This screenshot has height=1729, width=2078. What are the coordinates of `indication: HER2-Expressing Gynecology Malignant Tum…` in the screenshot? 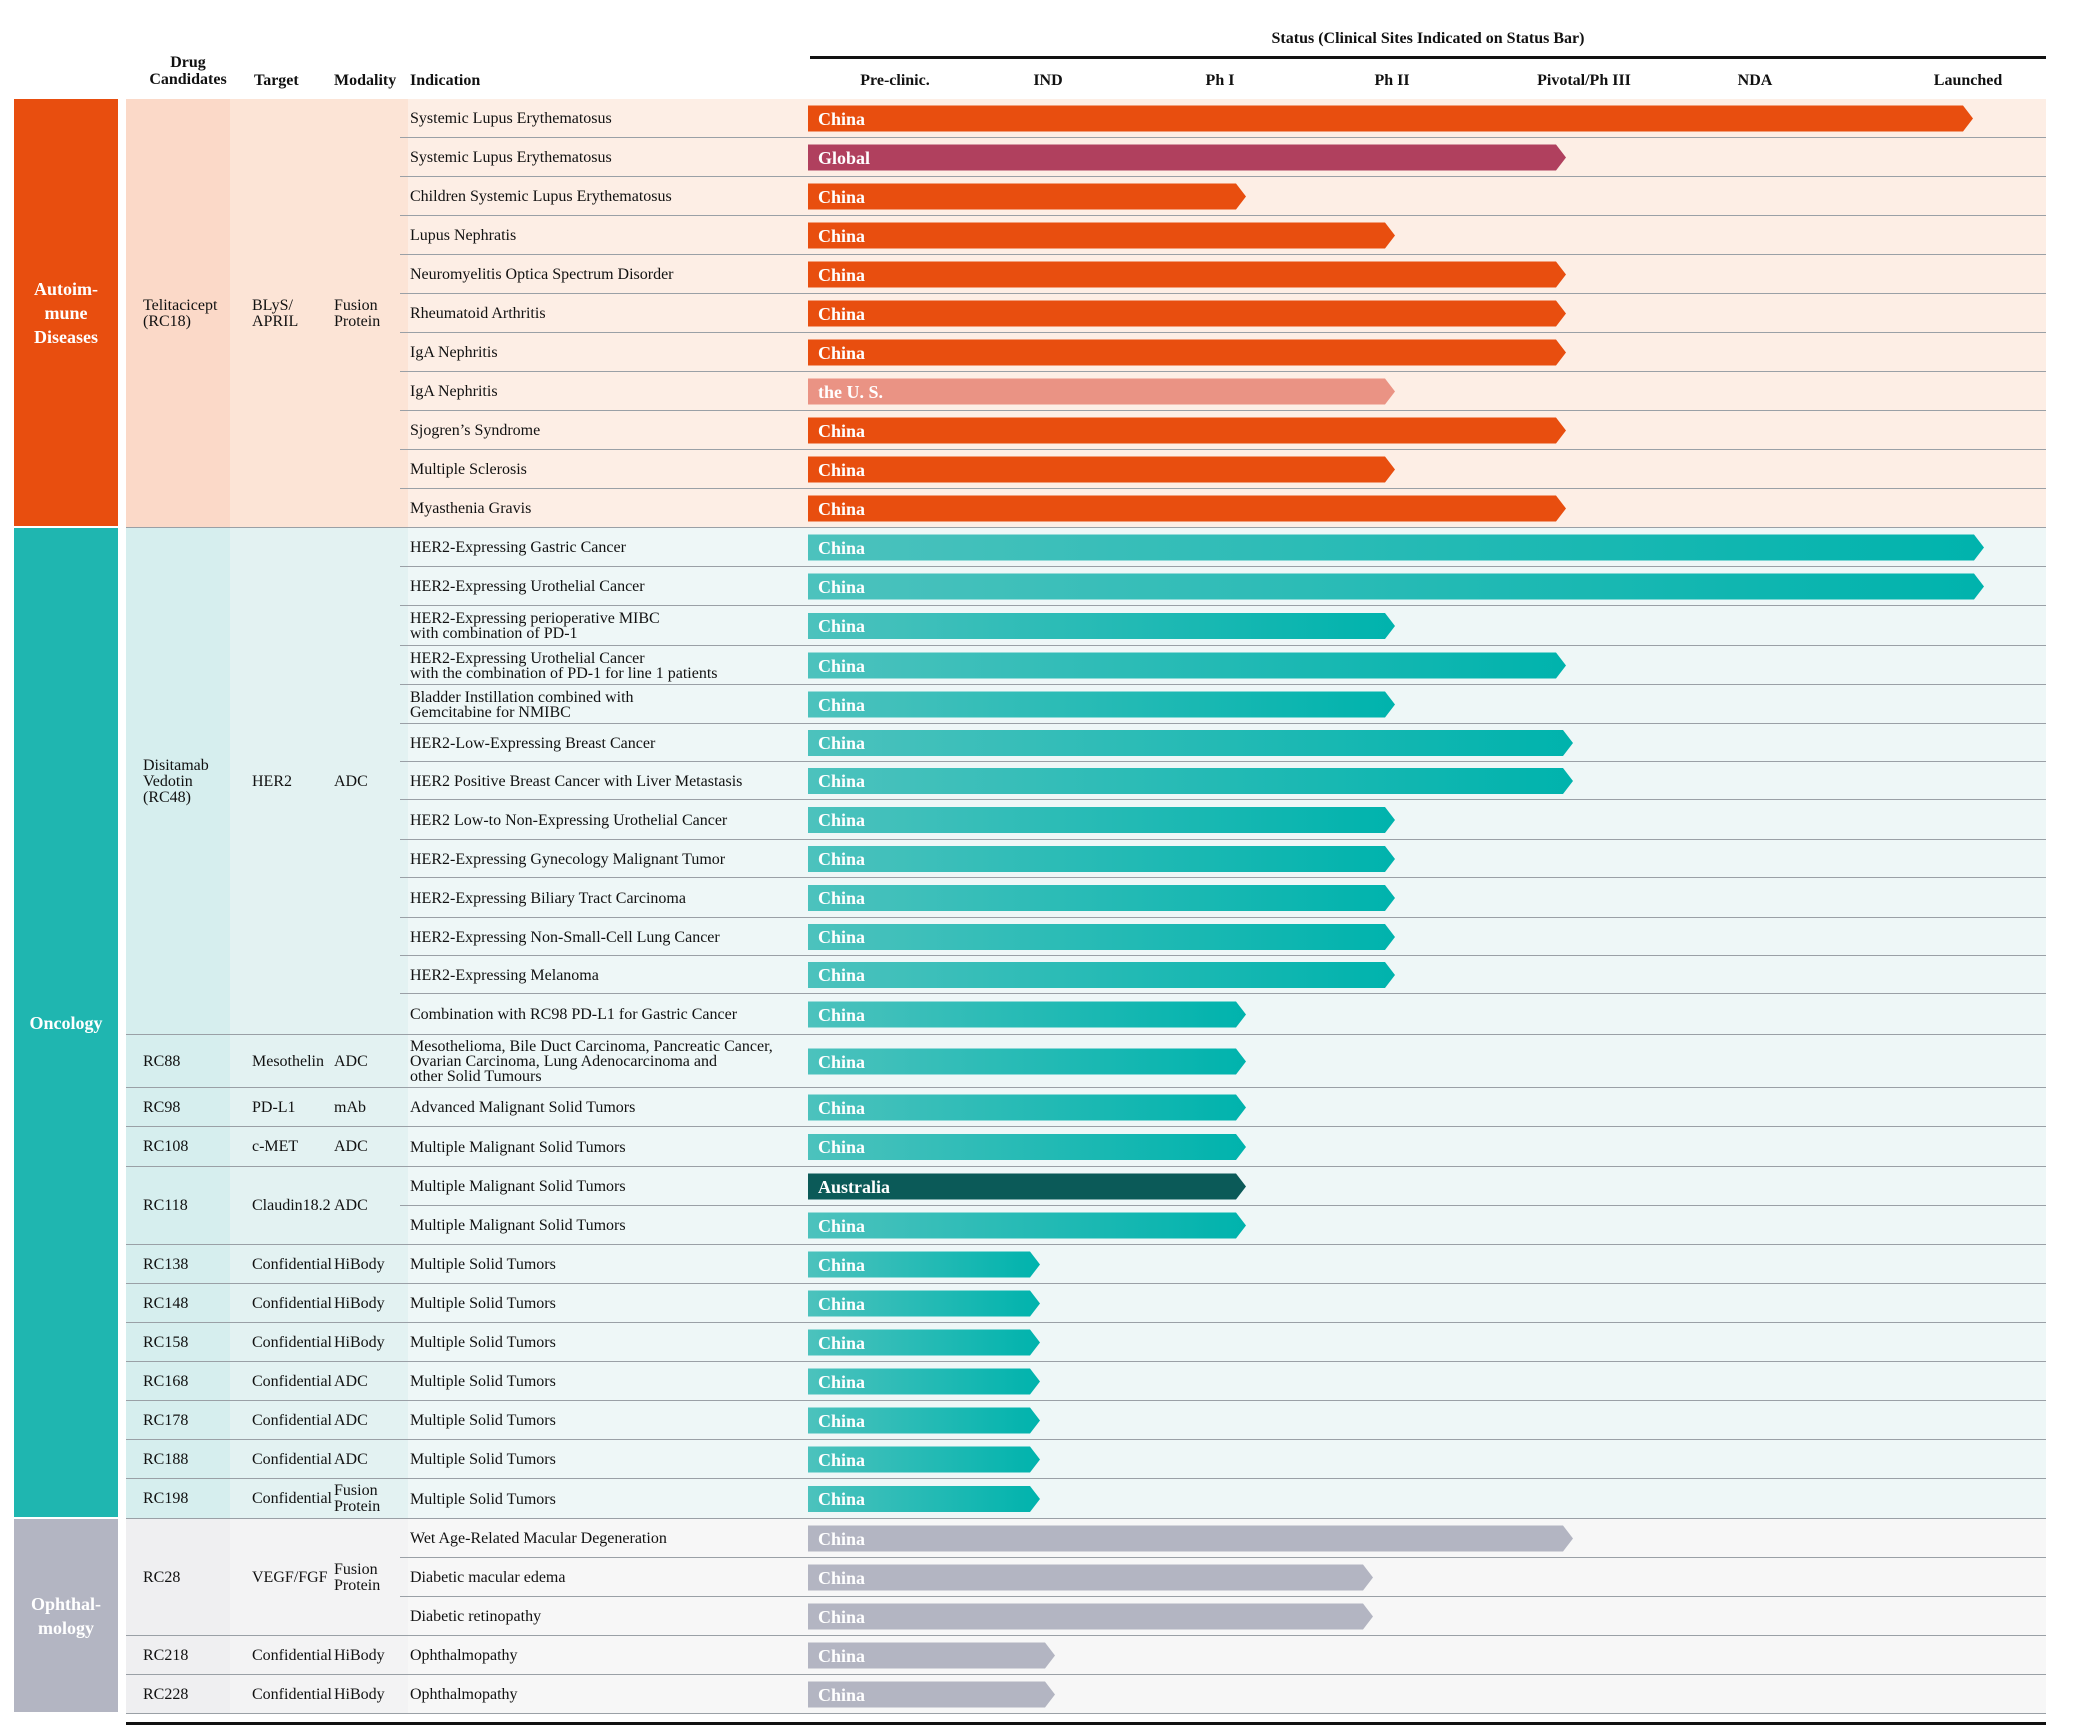 It's located at (568, 859).